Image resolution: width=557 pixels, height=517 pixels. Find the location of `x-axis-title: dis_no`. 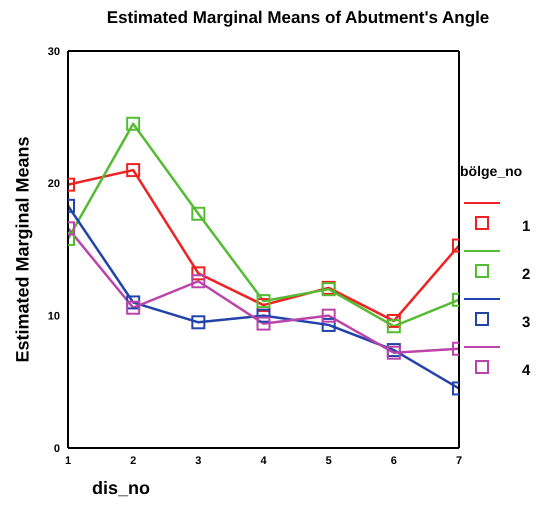

x-axis-title: dis_no is located at coordinates (121, 488).